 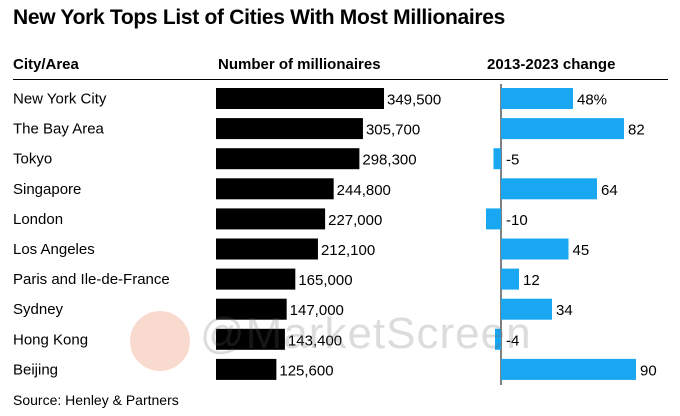 I want to click on millionaires-value-label: 165,000, so click(x=325, y=280).